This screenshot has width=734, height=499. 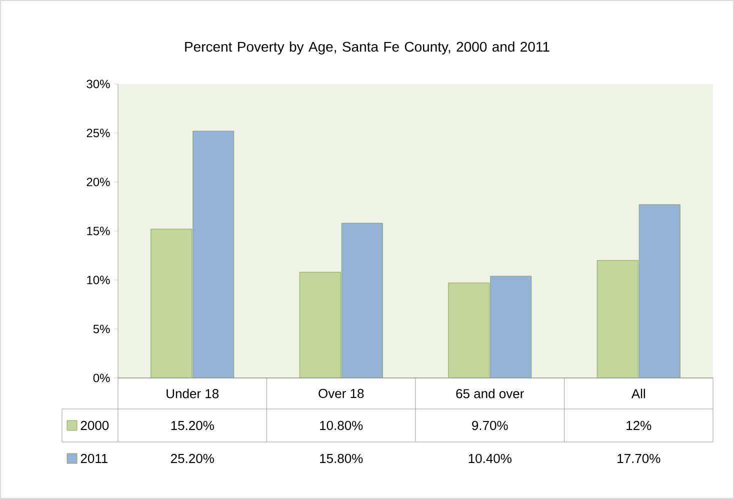 What do you see at coordinates (341, 393) in the screenshot?
I see `x-tick-label: Over 18` at bounding box center [341, 393].